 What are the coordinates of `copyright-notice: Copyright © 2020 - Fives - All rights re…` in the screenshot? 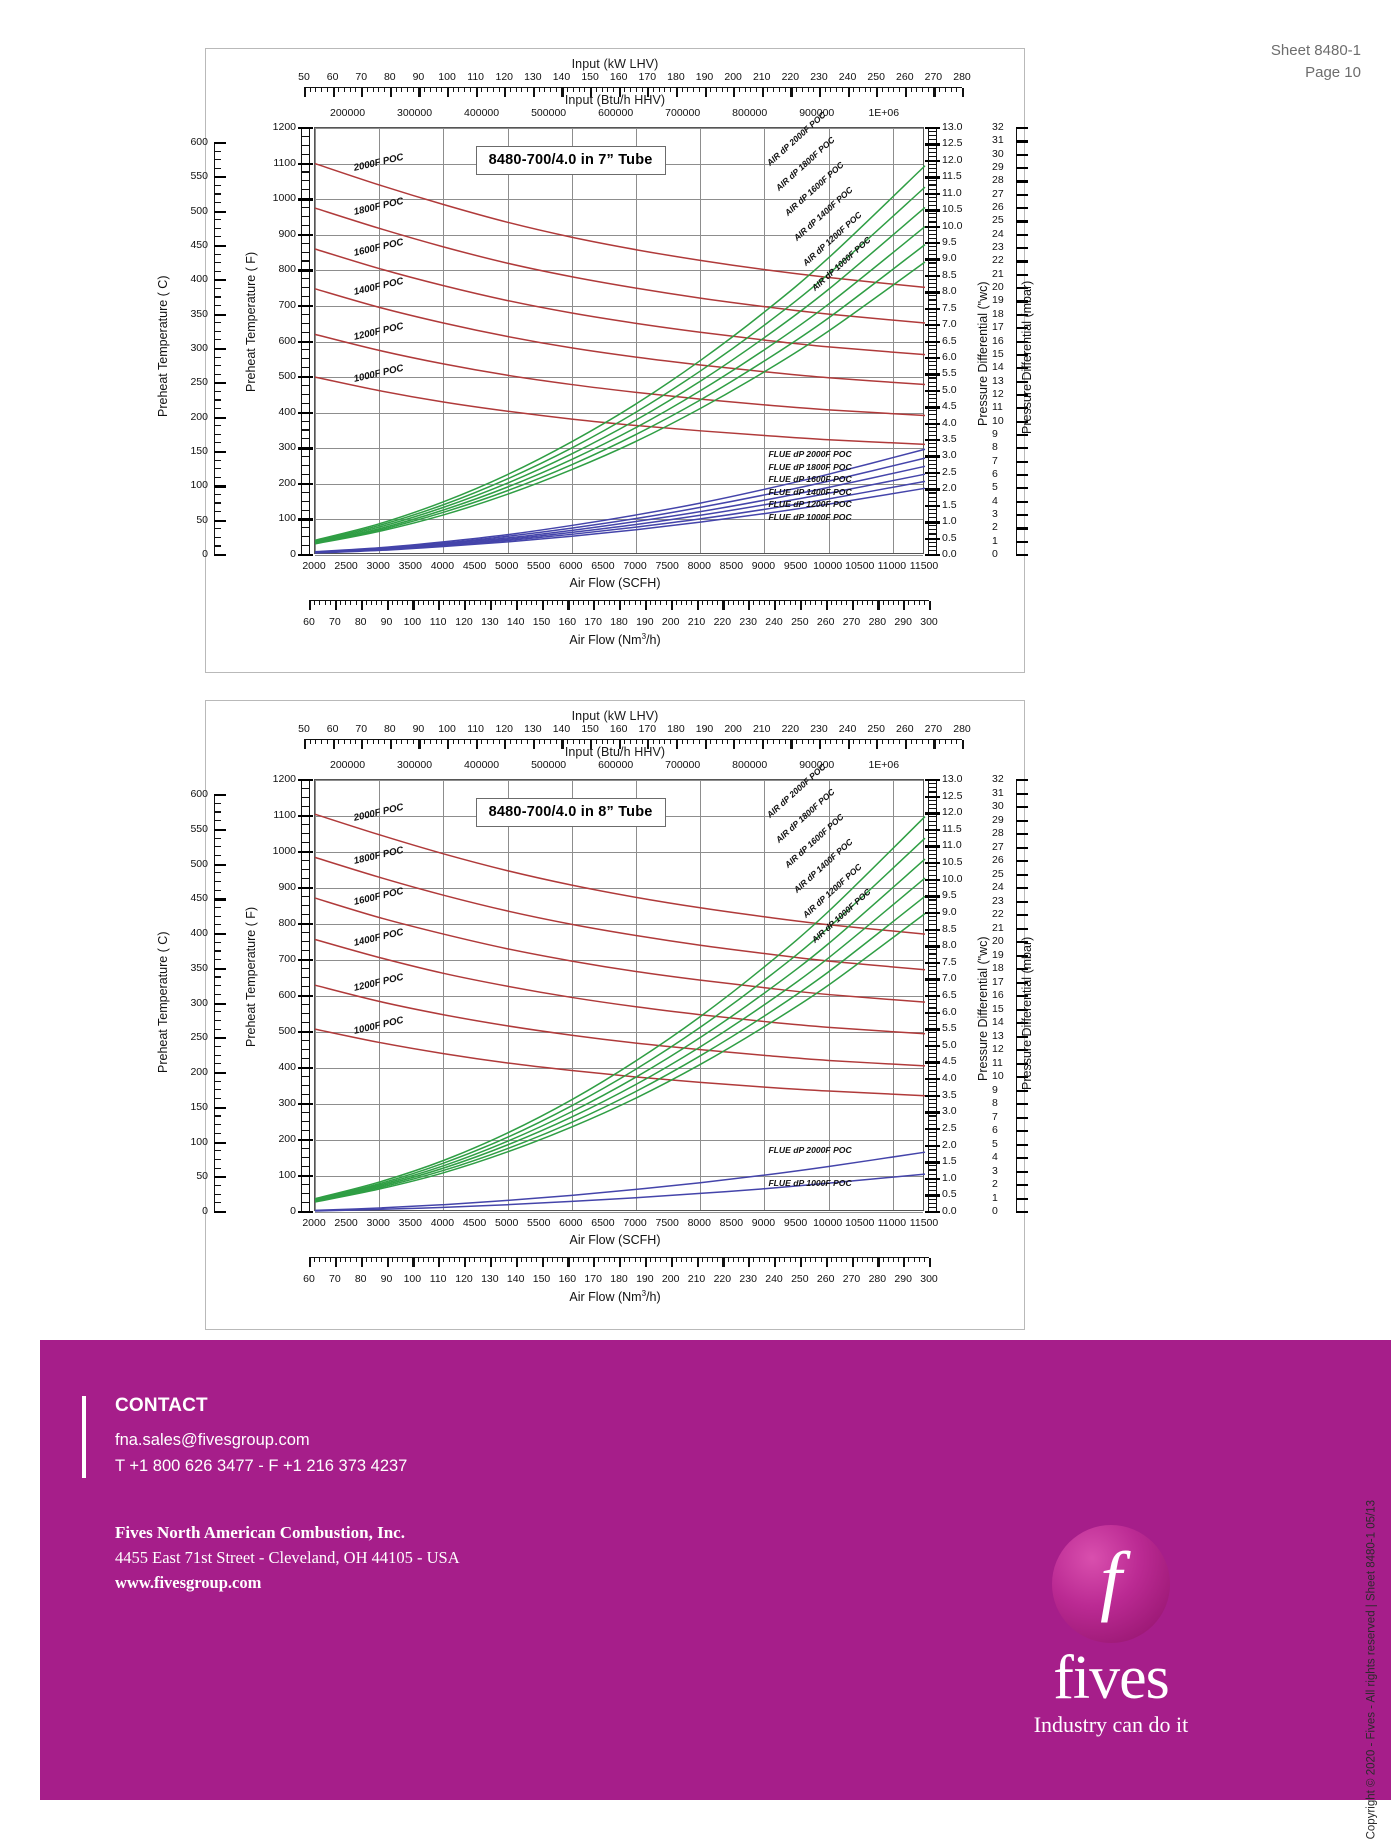 It's located at (1371, 1669).